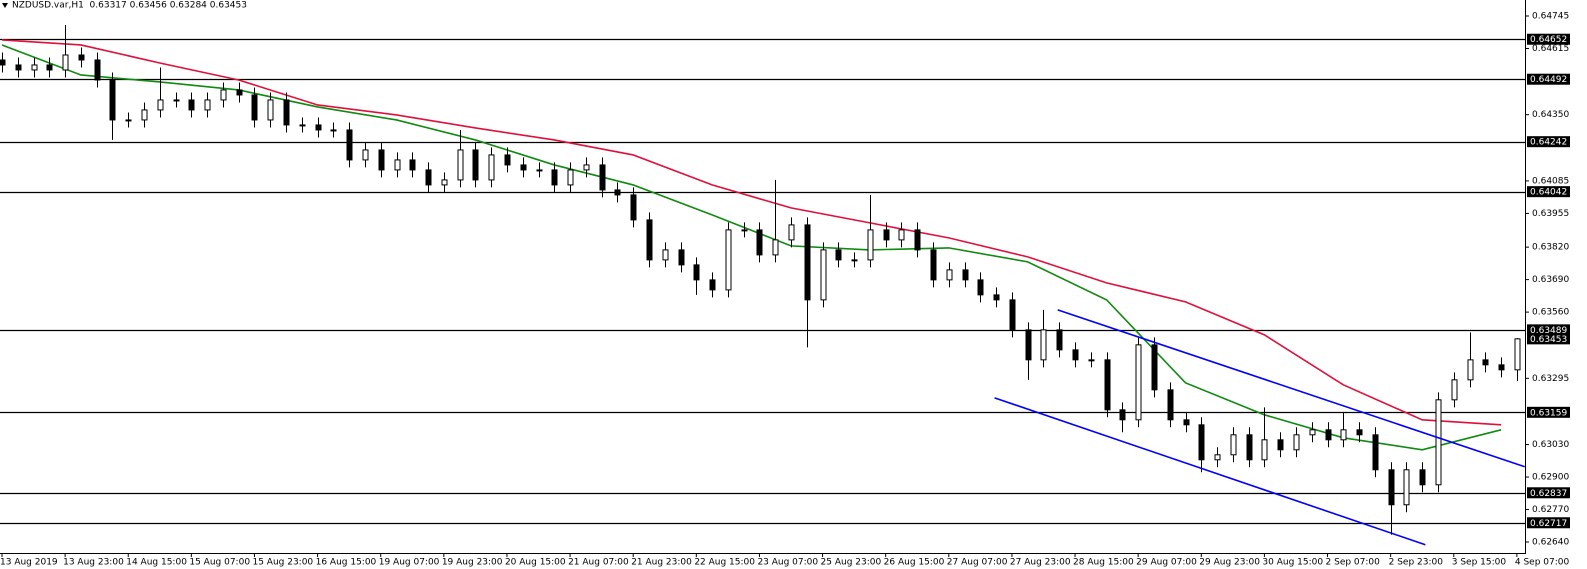 The height and width of the screenshot is (569, 1587). What do you see at coordinates (1550, 445) in the screenshot?
I see `y-tick-label: 0.63030` at bounding box center [1550, 445].